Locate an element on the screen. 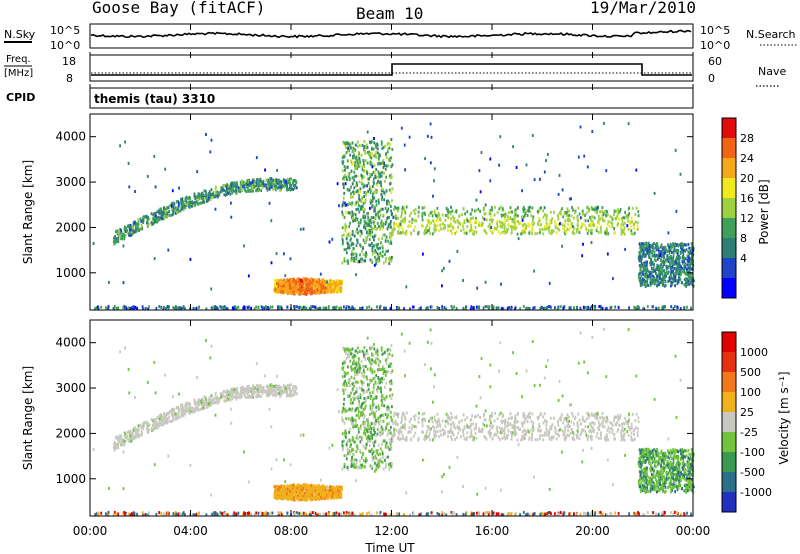 The height and width of the screenshot is (554, 800). morning-low-velocity-point is located at coordinates (303, 485).